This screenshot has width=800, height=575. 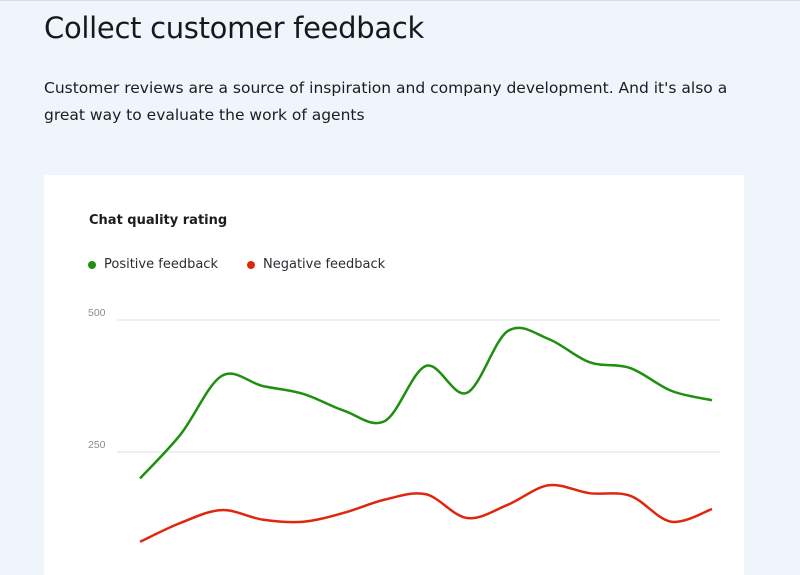 What do you see at coordinates (158, 220) in the screenshot?
I see `chart-title: Chat quality rating` at bounding box center [158, 220].